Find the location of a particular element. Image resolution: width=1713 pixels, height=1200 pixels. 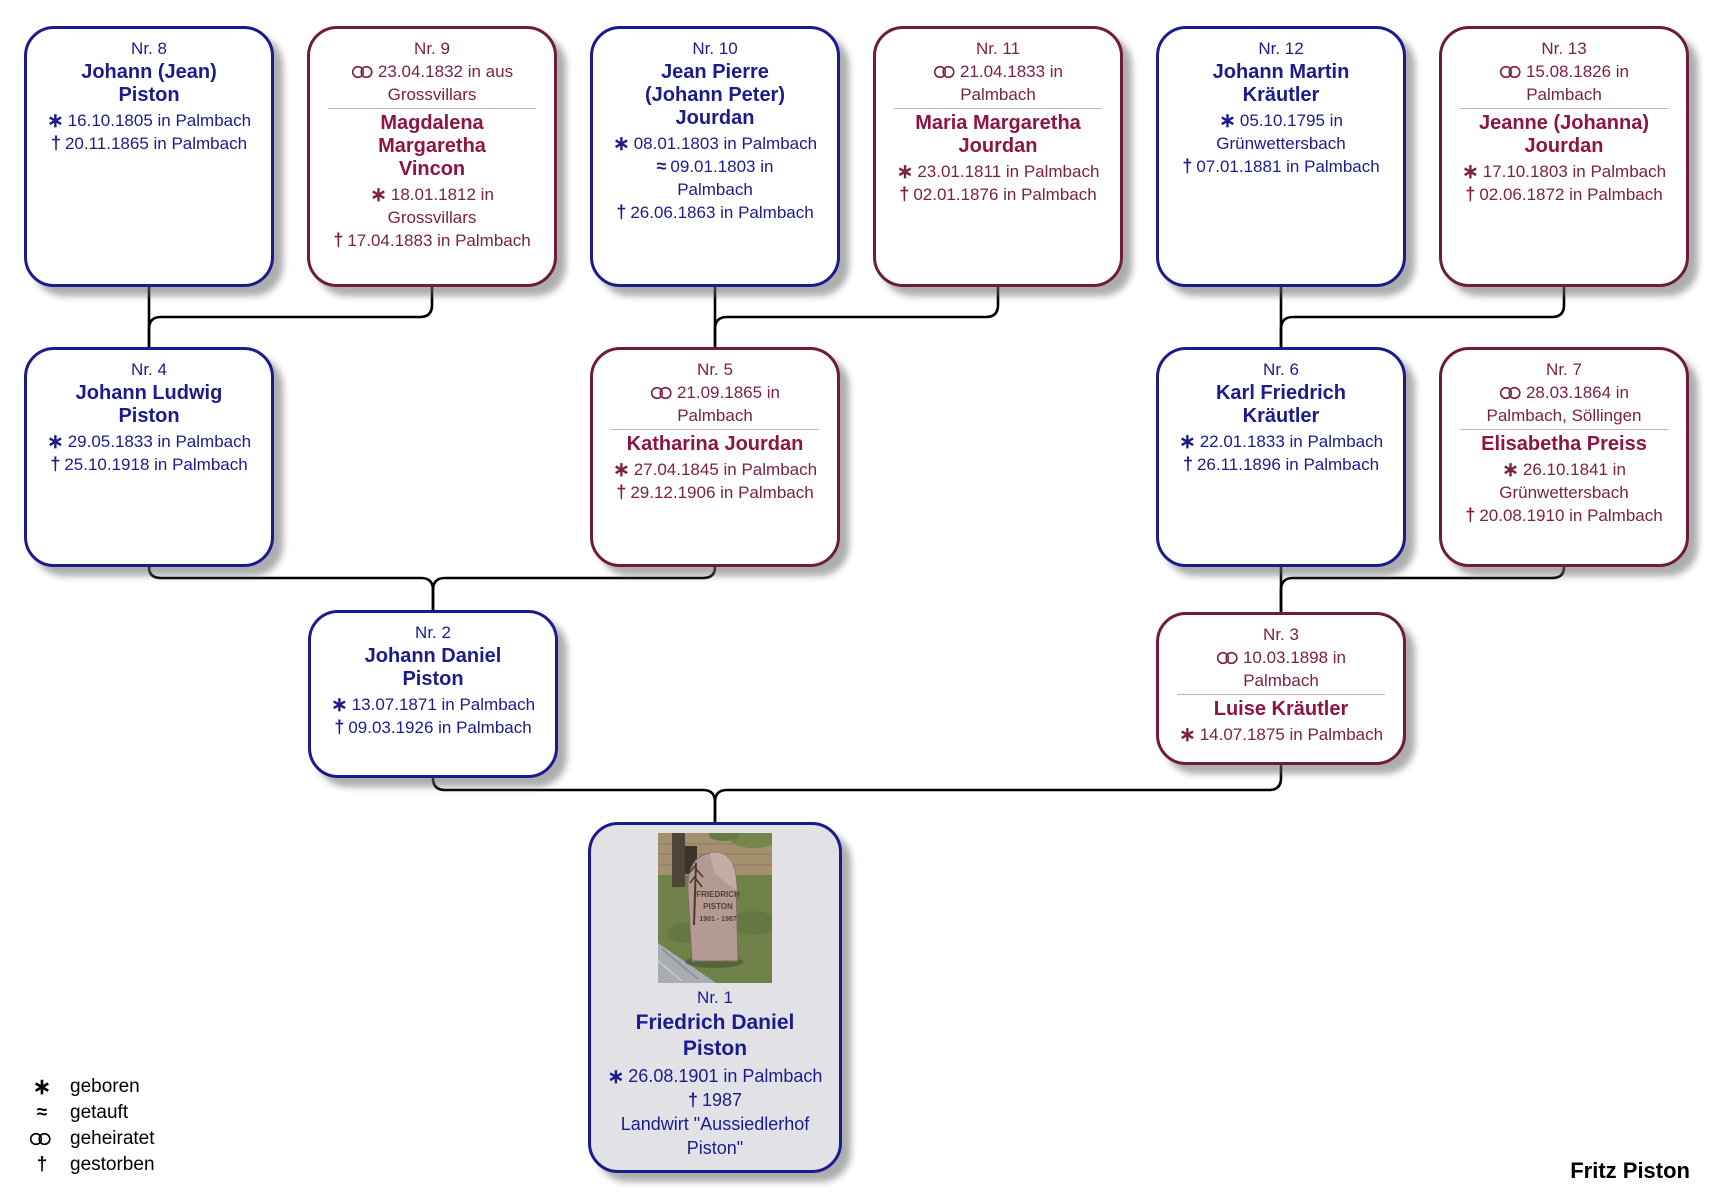

marriage-text: 21.09.1865 in Palmbach is located at coordinates (728, 404).